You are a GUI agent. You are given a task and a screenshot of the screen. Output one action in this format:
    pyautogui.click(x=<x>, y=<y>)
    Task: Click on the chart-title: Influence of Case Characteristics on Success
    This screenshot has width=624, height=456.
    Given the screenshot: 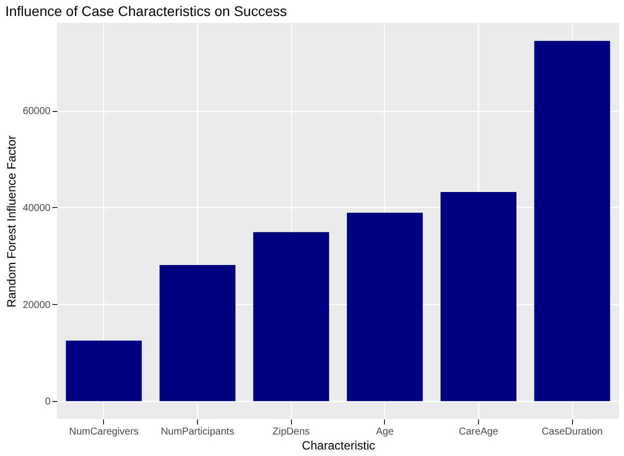 What is the action you would take?
    pyautogui.click(x=146, y=11)
    